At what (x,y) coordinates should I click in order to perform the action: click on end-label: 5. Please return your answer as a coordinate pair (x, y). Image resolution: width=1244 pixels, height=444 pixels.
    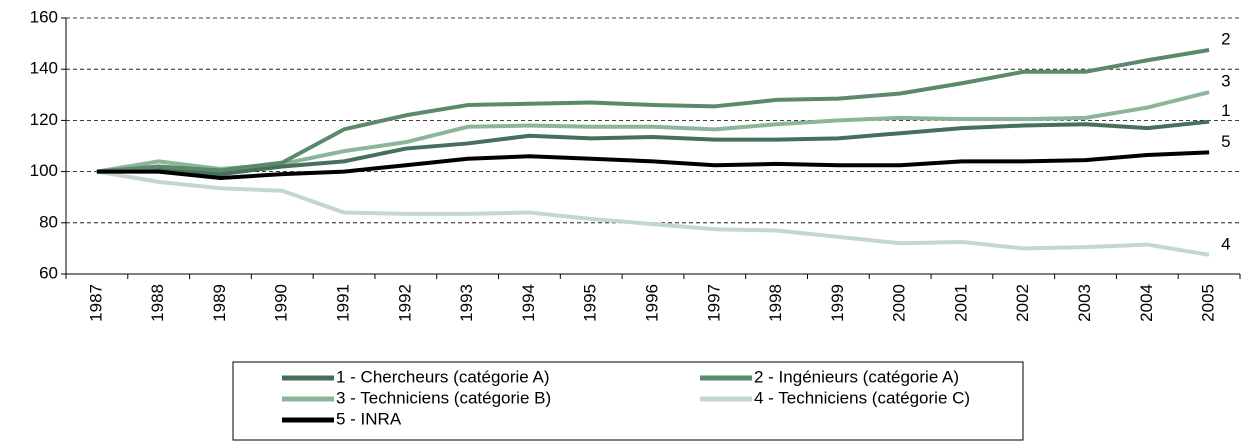
    Looking at the image, I should click on (1225, 141).